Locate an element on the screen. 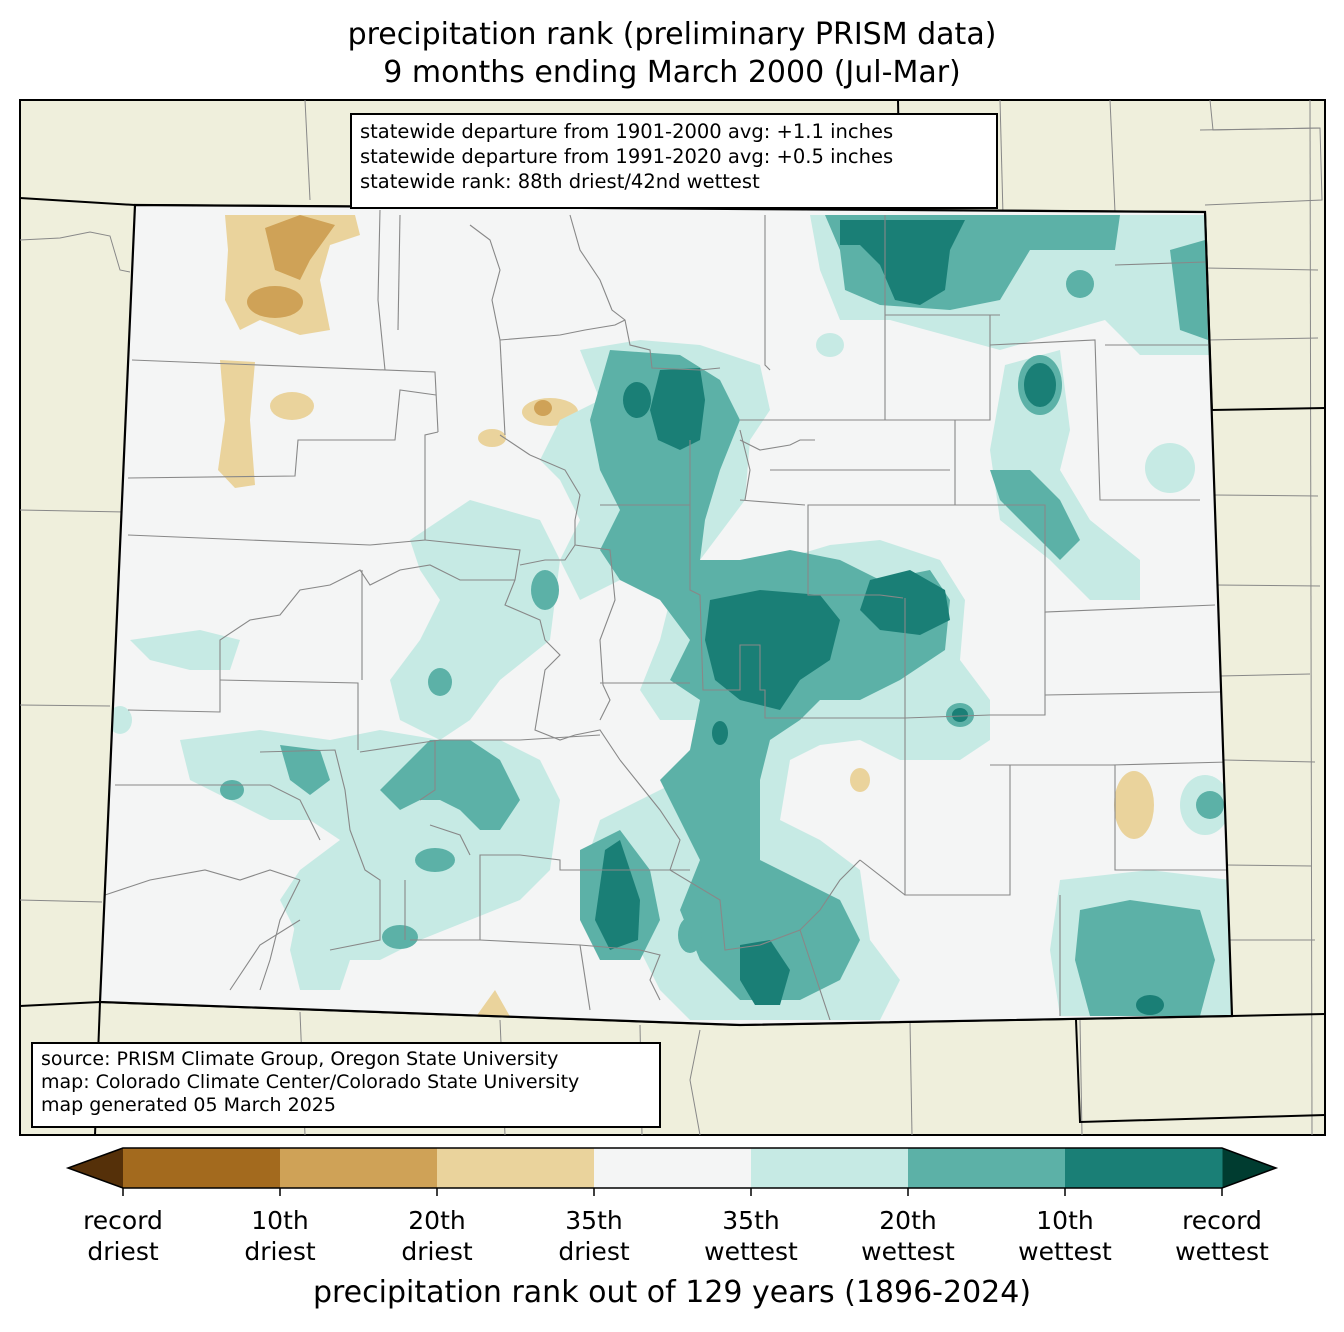 Image resolution: width=1344 pixels, height=1332 pixels. credits-line-3: map generated 05 March 2025 is located at coordinates (188, 1105).